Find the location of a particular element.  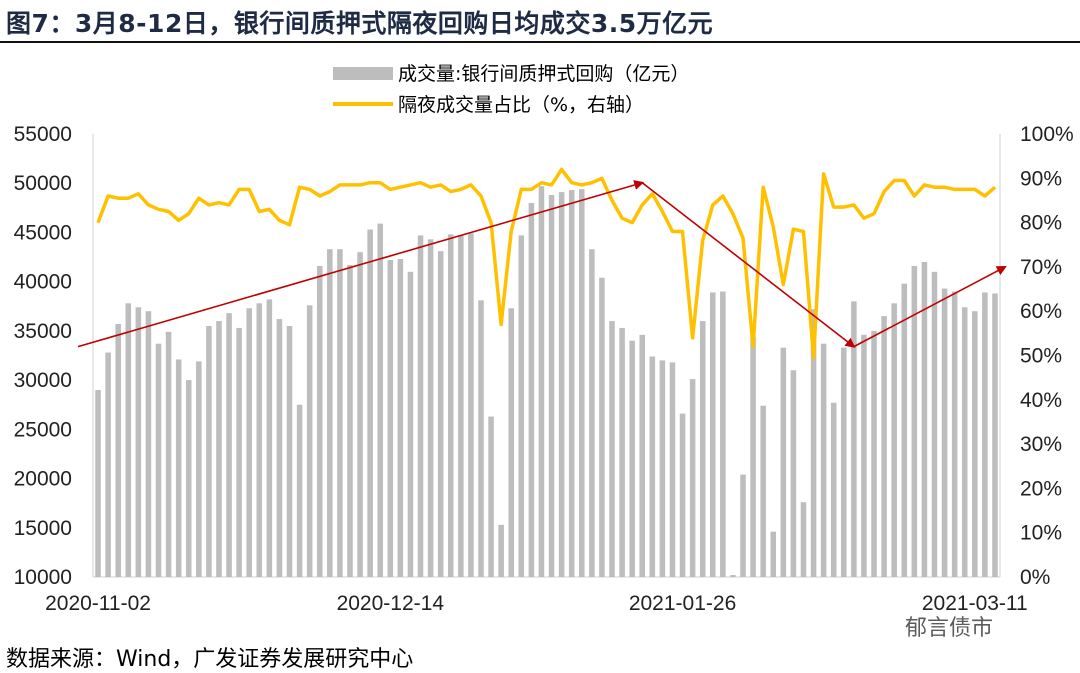

y-right-tick-label: 90% is located at coordinates (1041, 178).